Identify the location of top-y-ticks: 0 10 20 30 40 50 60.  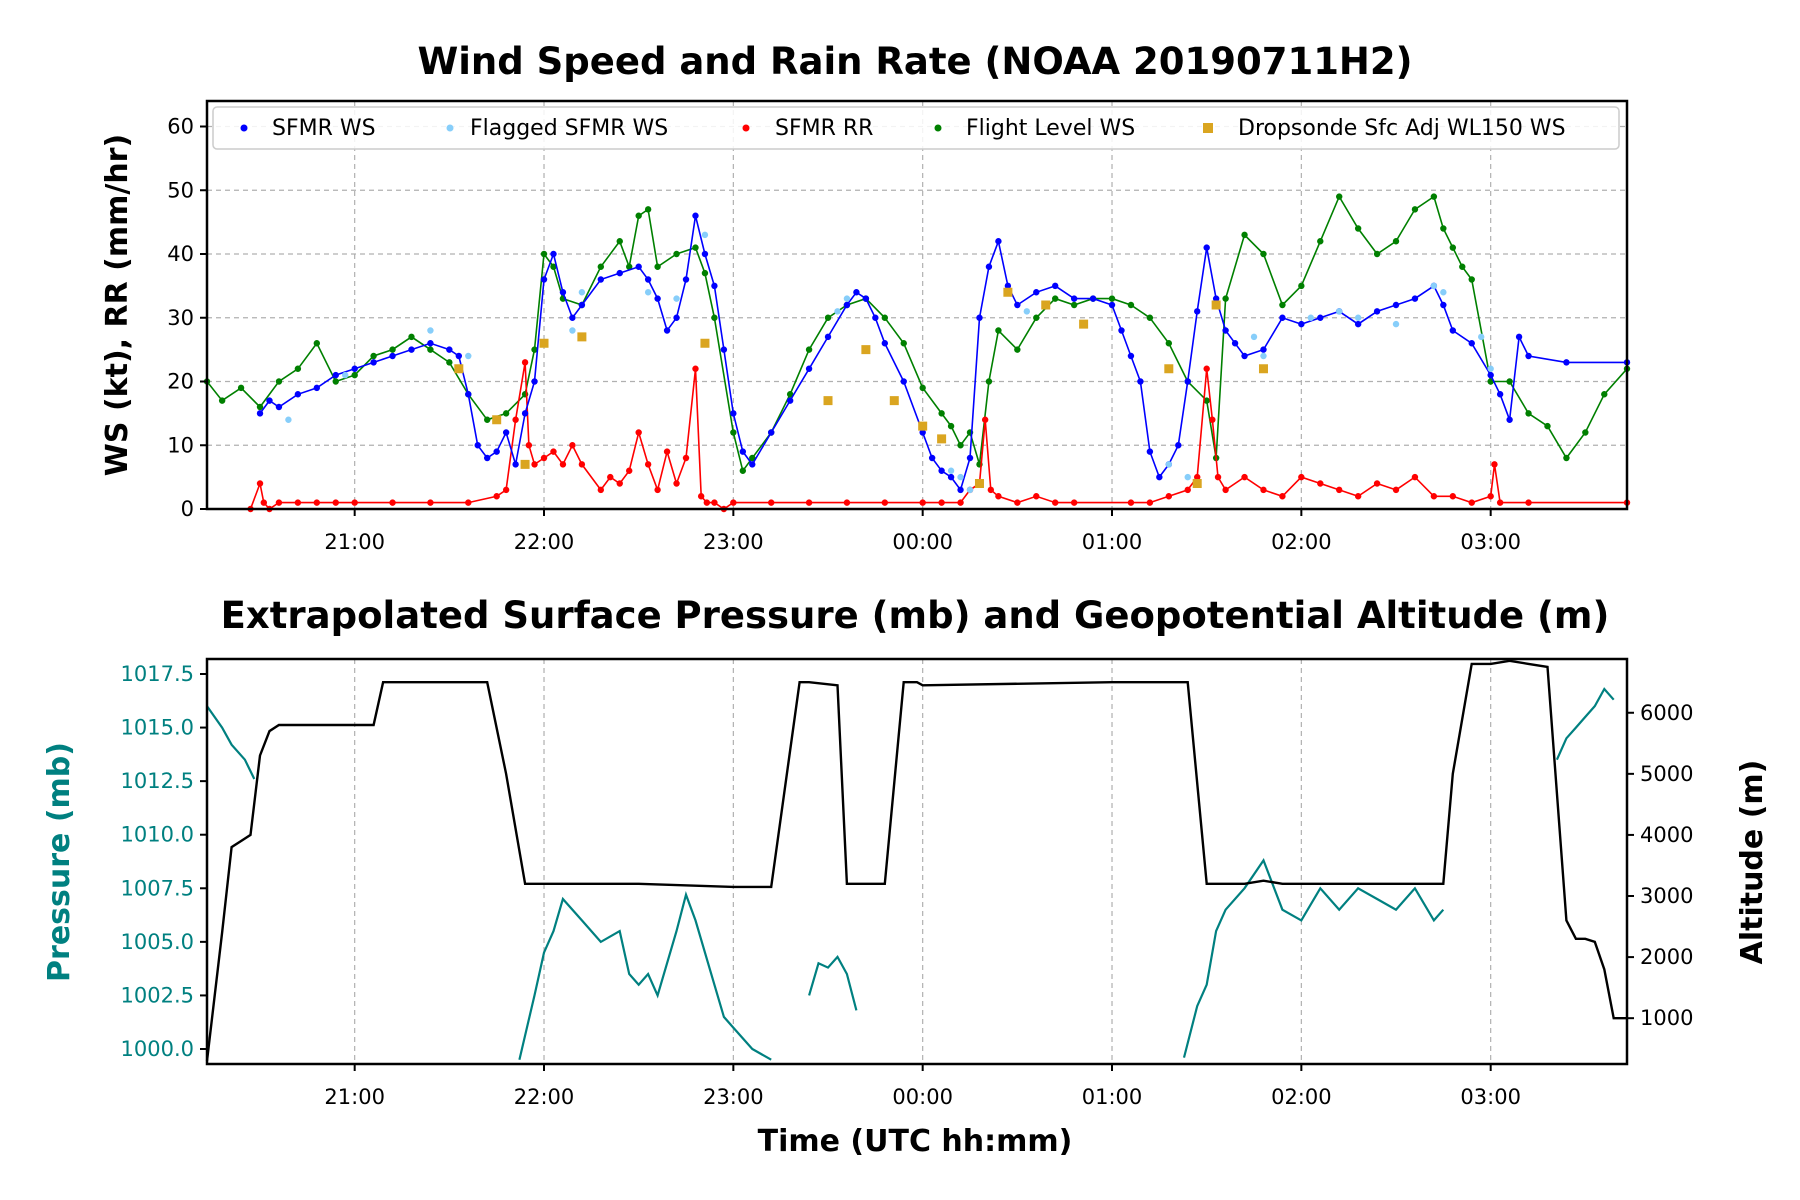
(187, 318).